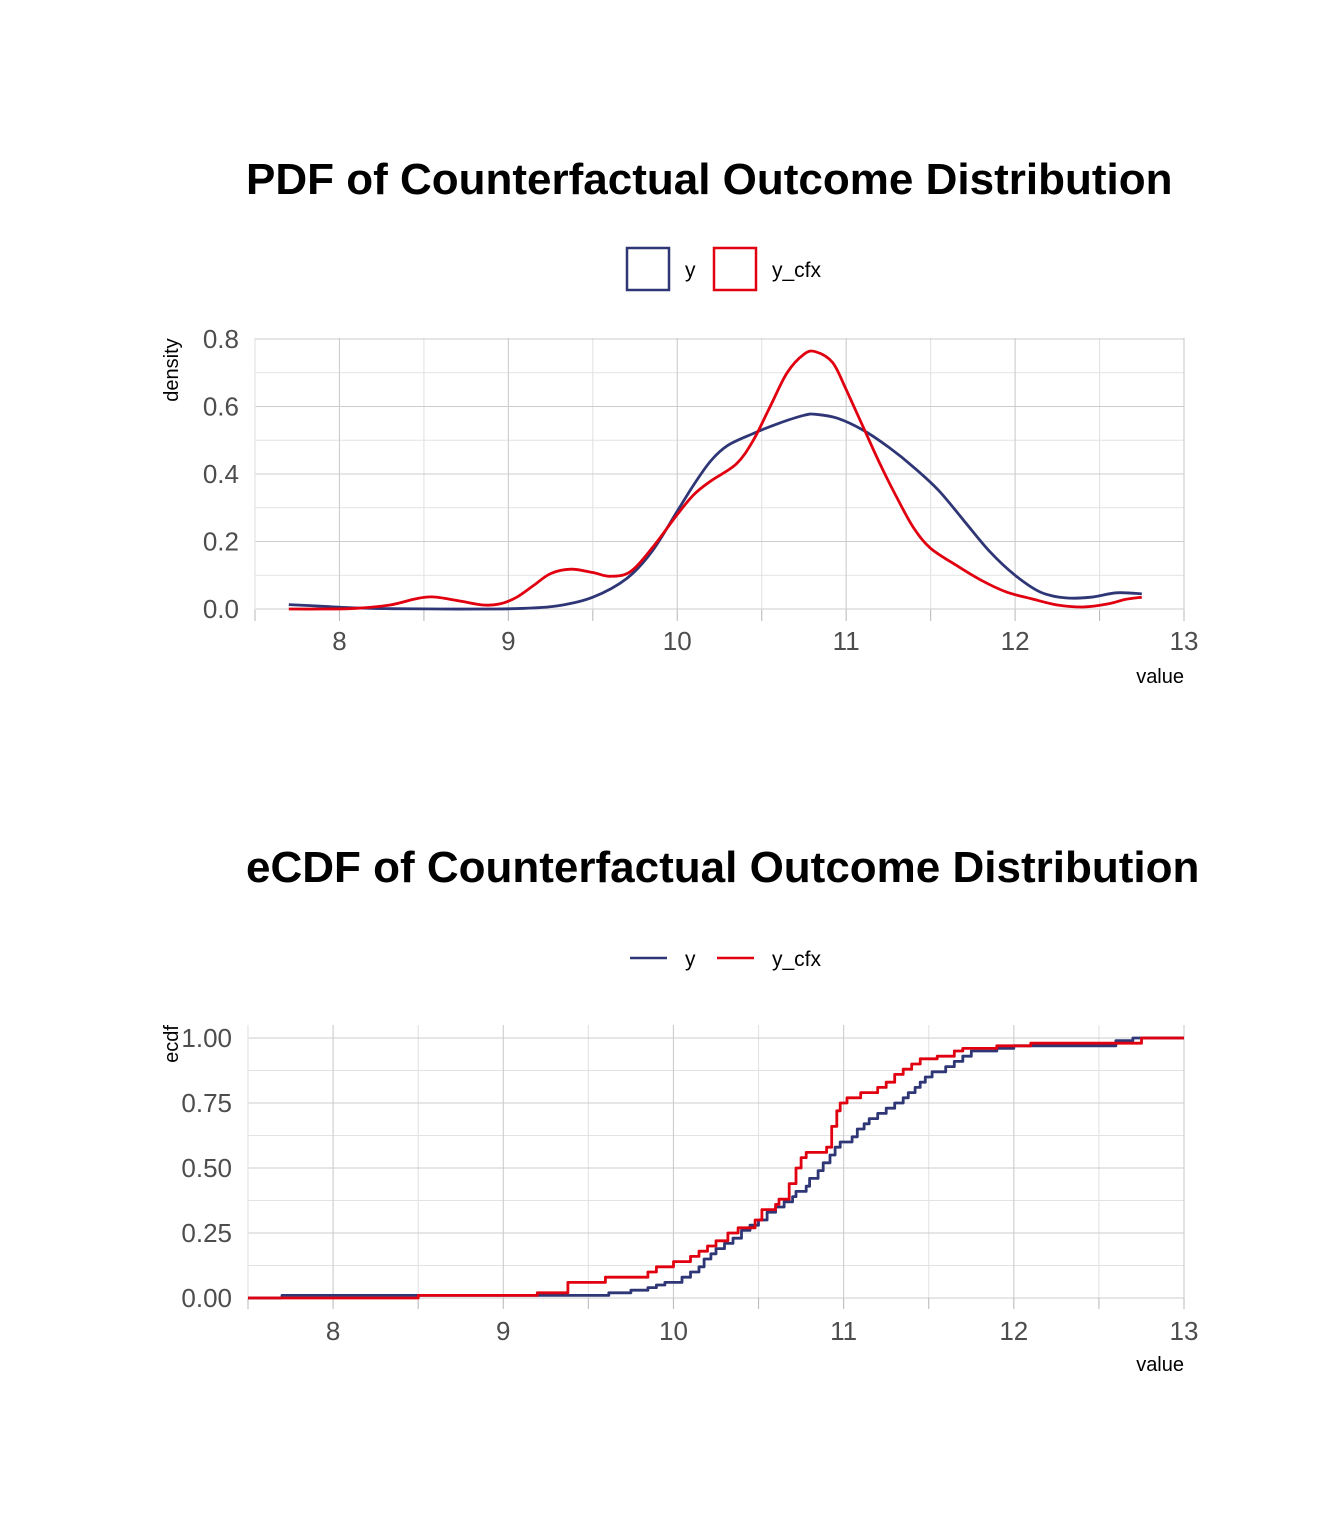  I want to click on legend-key-y, so click(648, 269).